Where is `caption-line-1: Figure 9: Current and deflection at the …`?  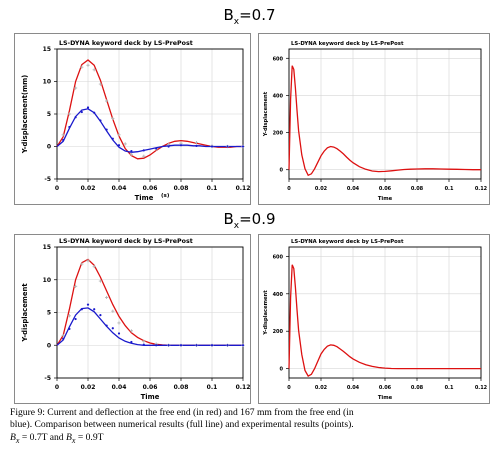 caption-line-1: Figure 9: Current and deflection at the … is located at coordinates (182, 412).